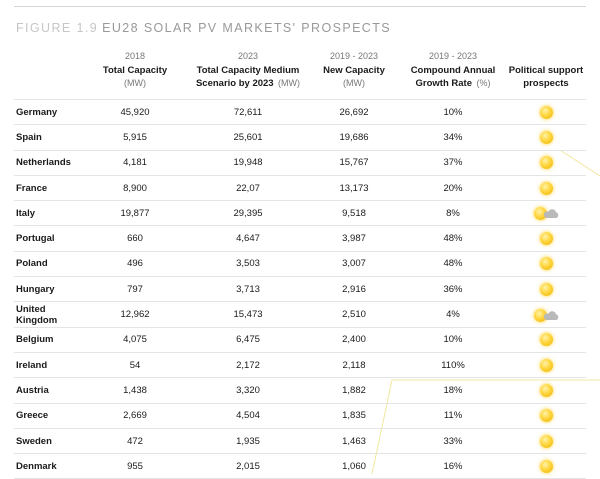 The height and width of the screenshot is (479, 600). What do you see at coordinates (135, 112) in the screenshot?
I see `total-2018-cell: 45,920` at bounding box center [135, 112].